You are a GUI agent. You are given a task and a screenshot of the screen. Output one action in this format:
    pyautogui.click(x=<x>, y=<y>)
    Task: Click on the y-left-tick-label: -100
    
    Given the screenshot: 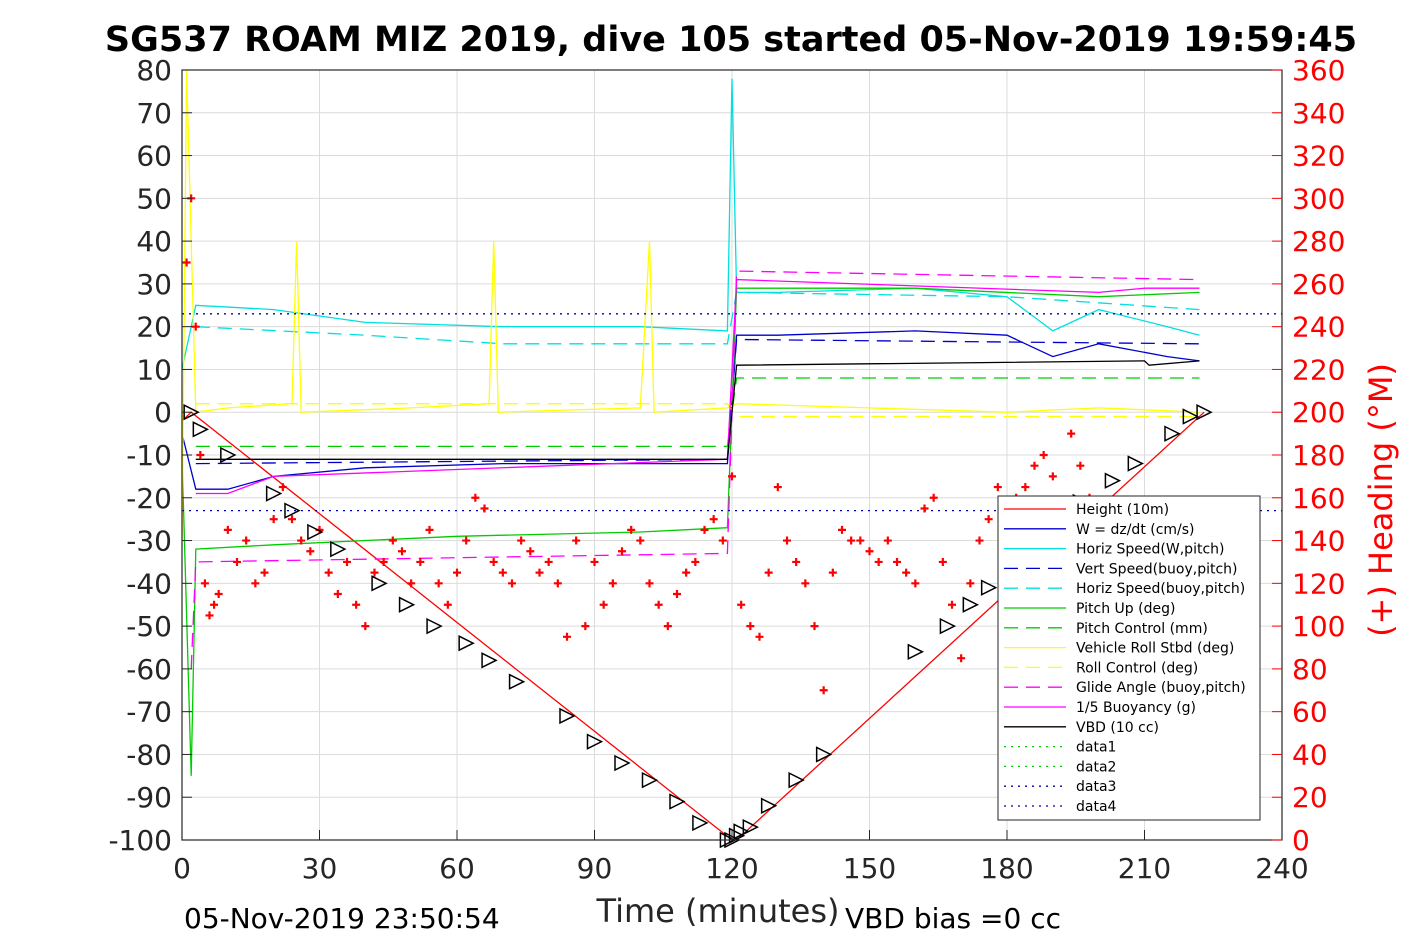 What is the action you would take?
    pyautogui.click(x=140, y=840)
    